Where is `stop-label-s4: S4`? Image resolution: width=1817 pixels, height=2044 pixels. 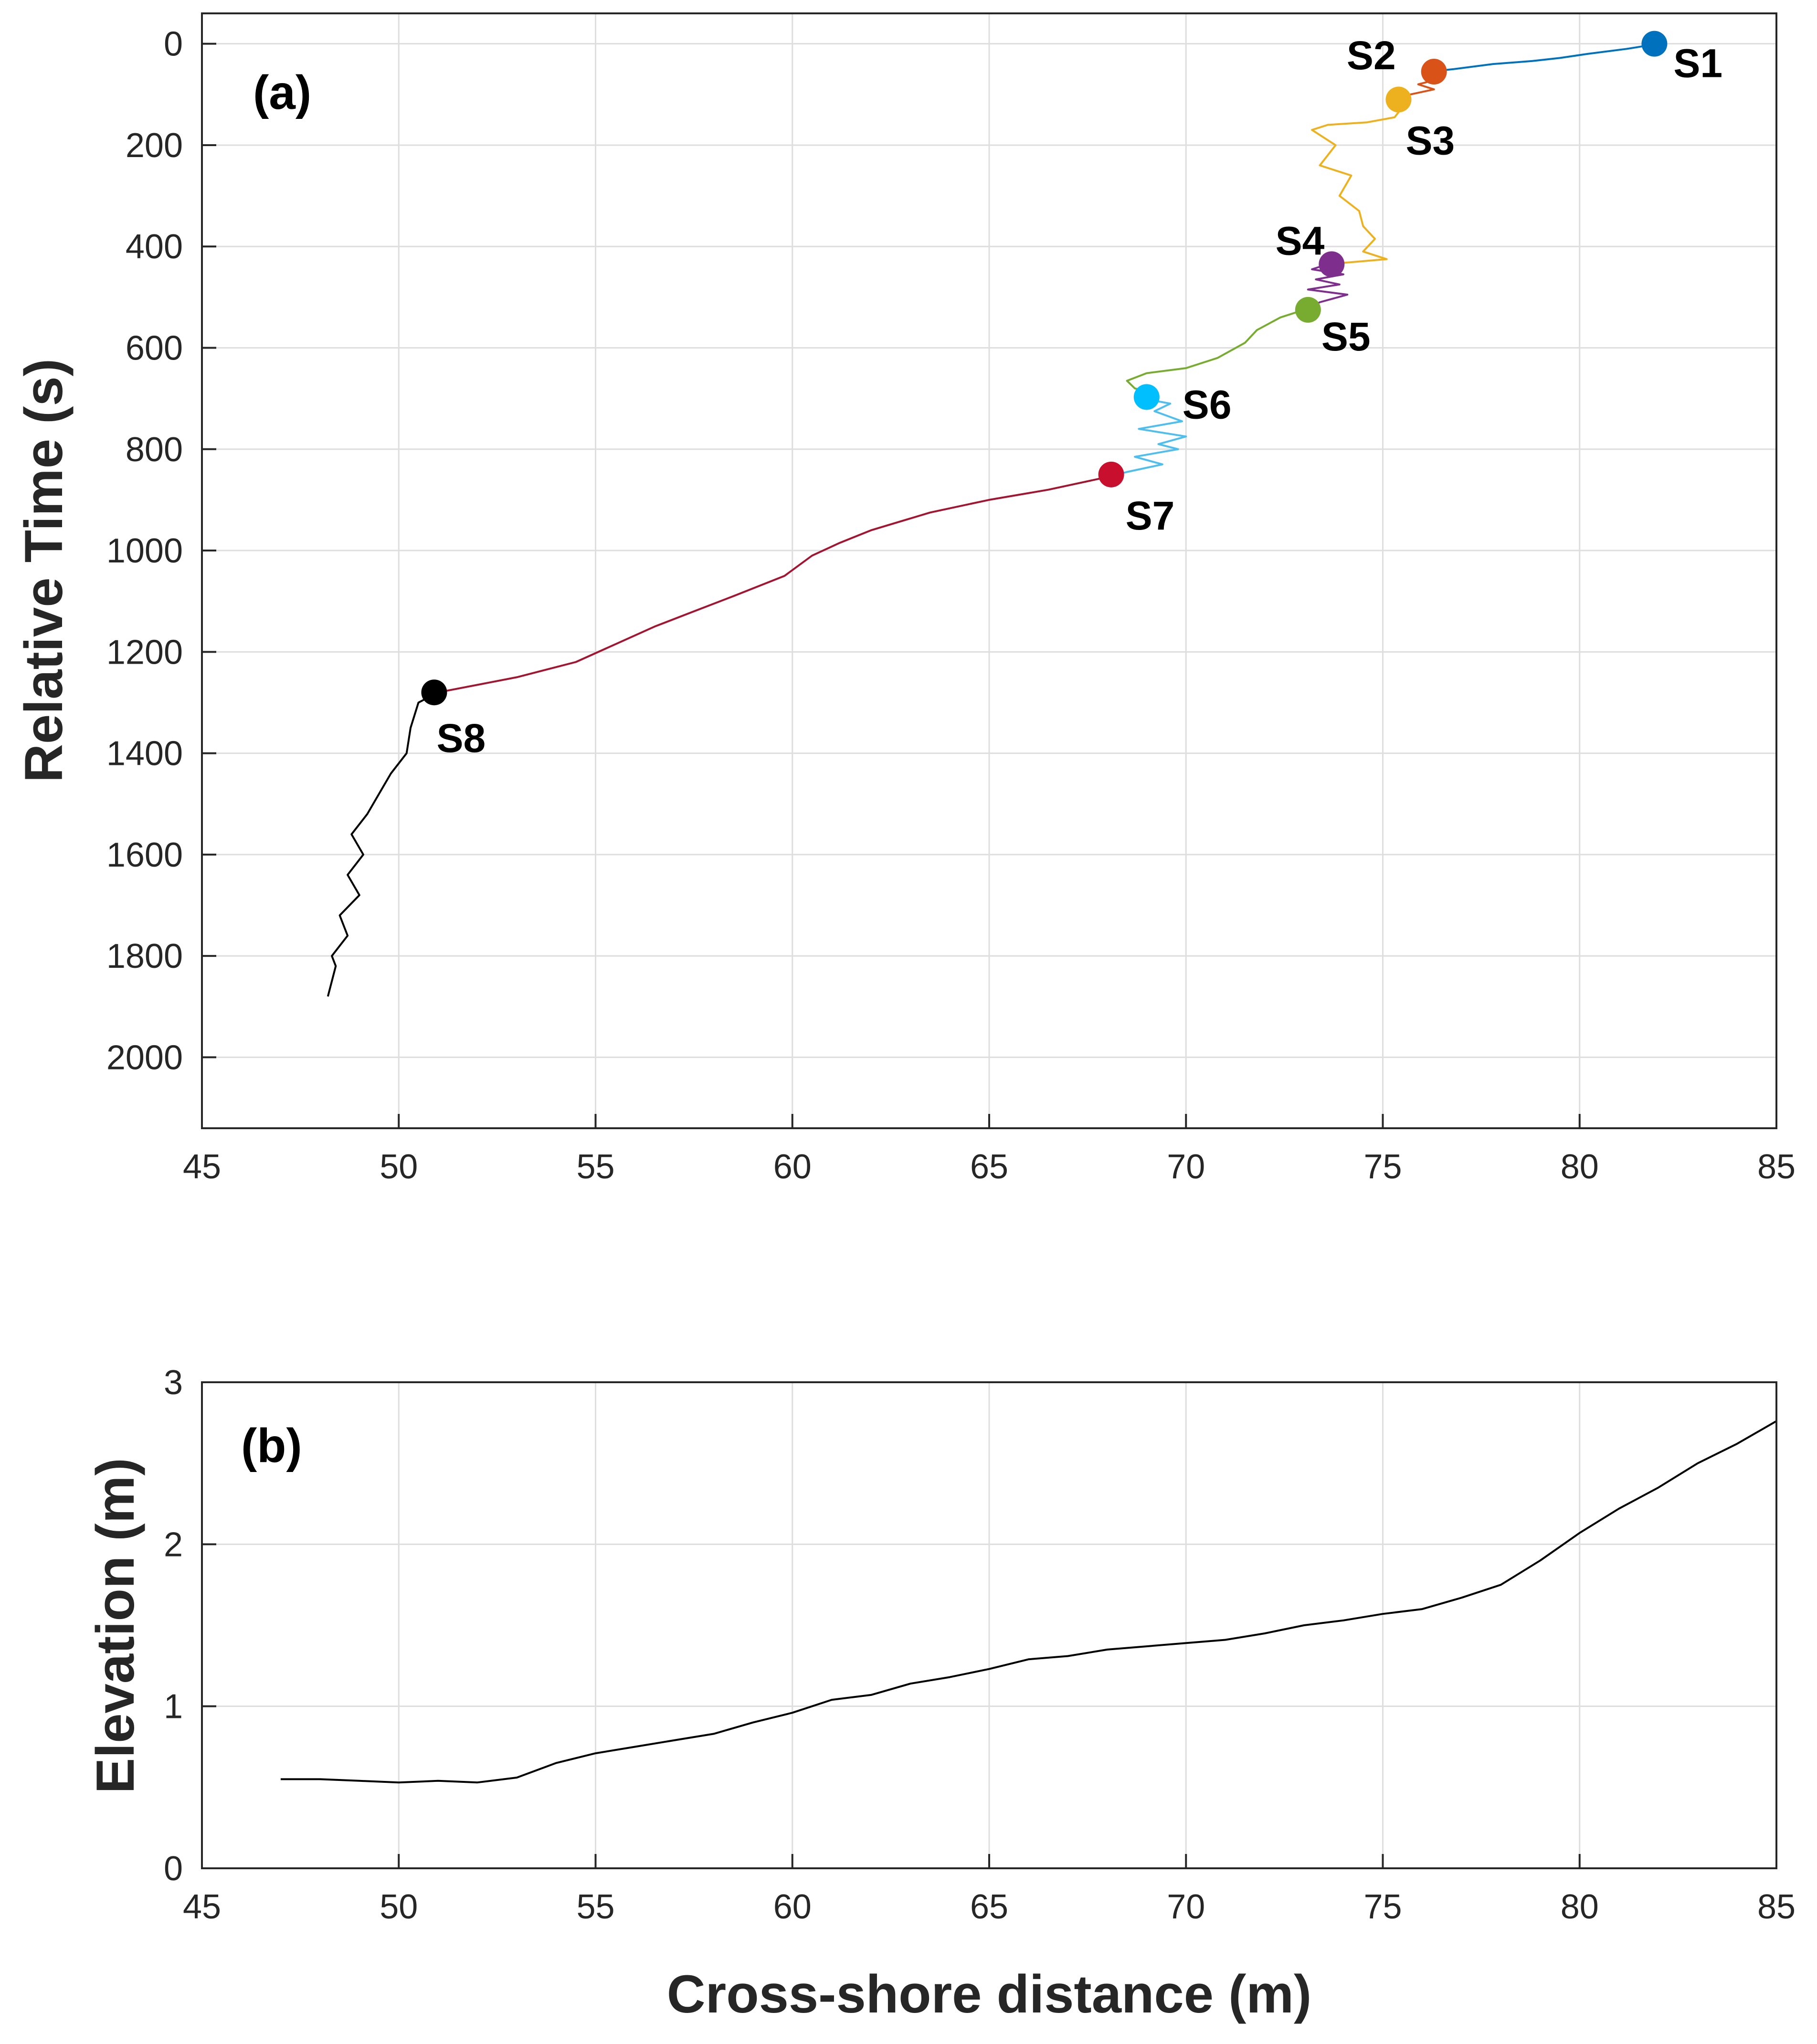 stop-label-s4: S4 is located at coordinates (1301, 240).